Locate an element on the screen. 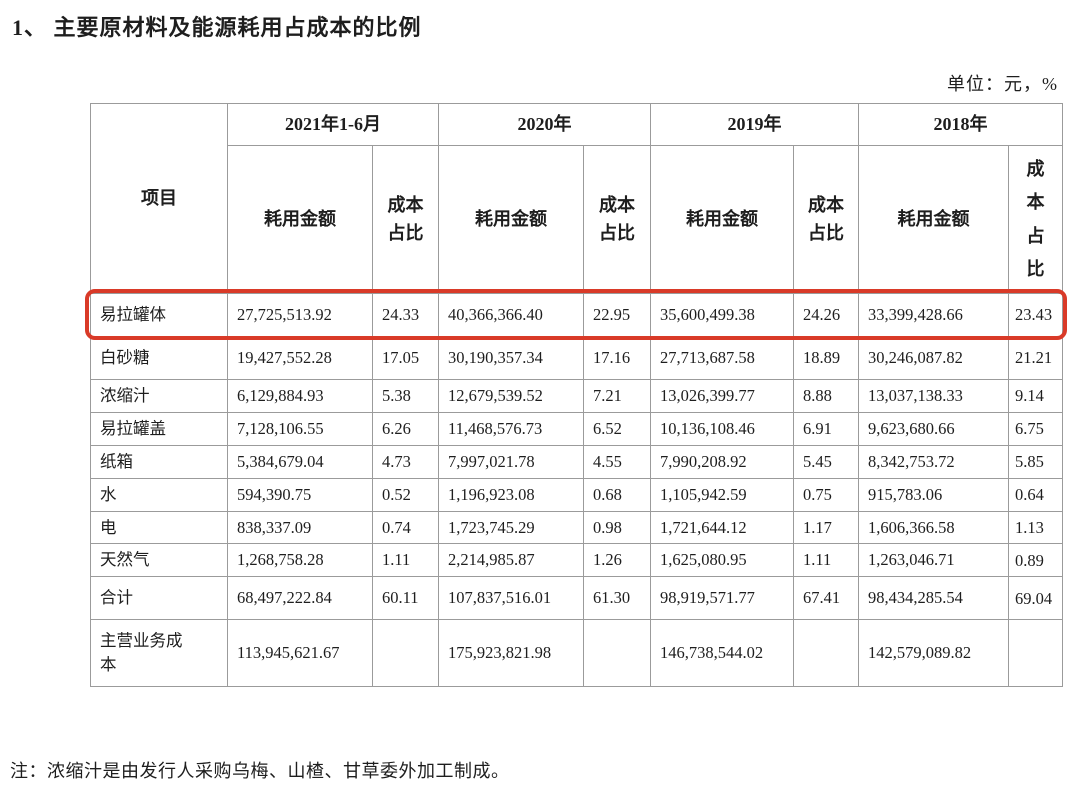  cell-pct: 22.95 is located at coordinates (617, 315).